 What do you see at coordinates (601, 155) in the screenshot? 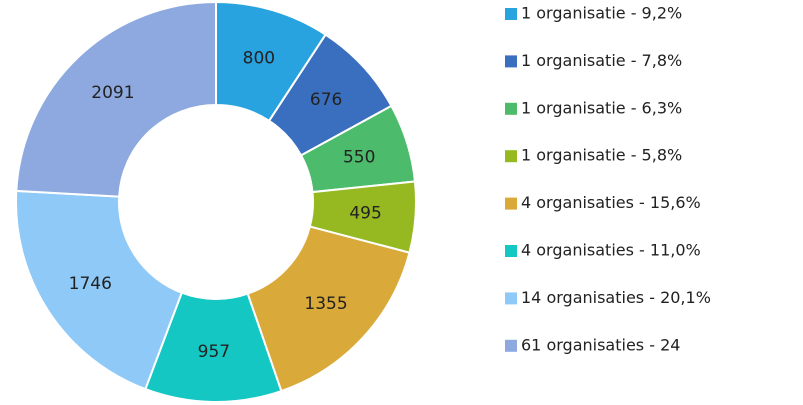
I see `legend-label: 1 organisatie - 5,8%` at bounding box center [601, 155].